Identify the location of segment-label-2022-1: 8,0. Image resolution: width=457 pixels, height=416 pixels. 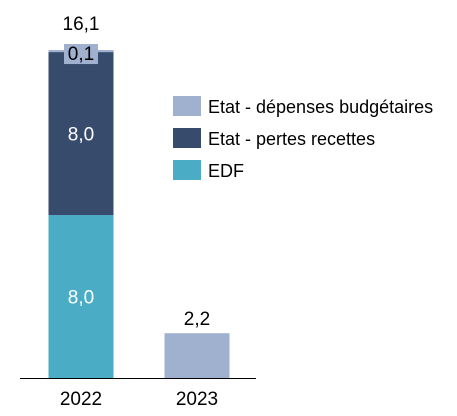
(81, 298).